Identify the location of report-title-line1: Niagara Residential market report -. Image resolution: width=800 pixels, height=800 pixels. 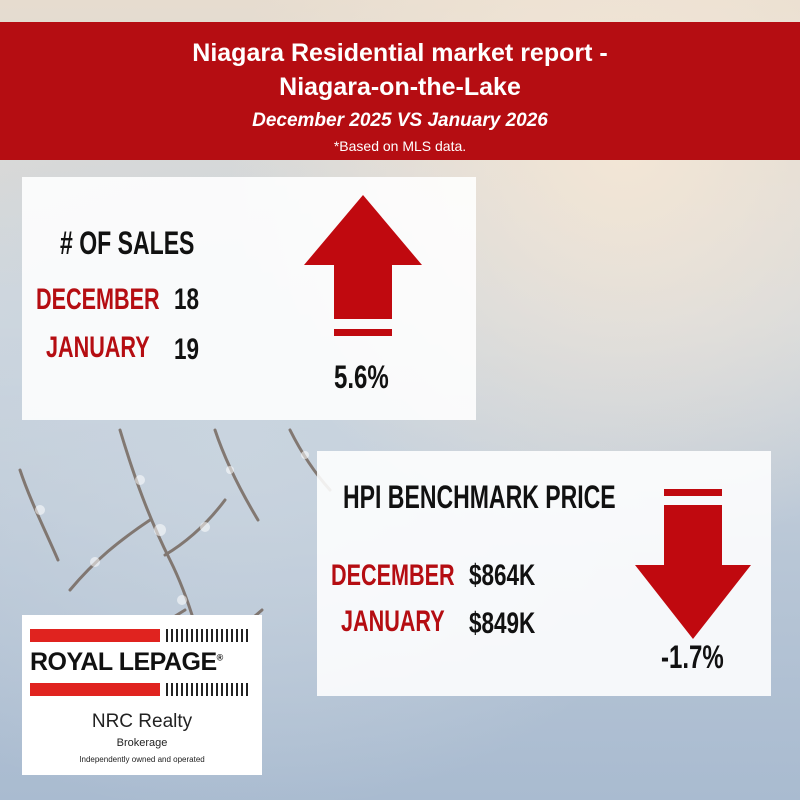
(400, 53).